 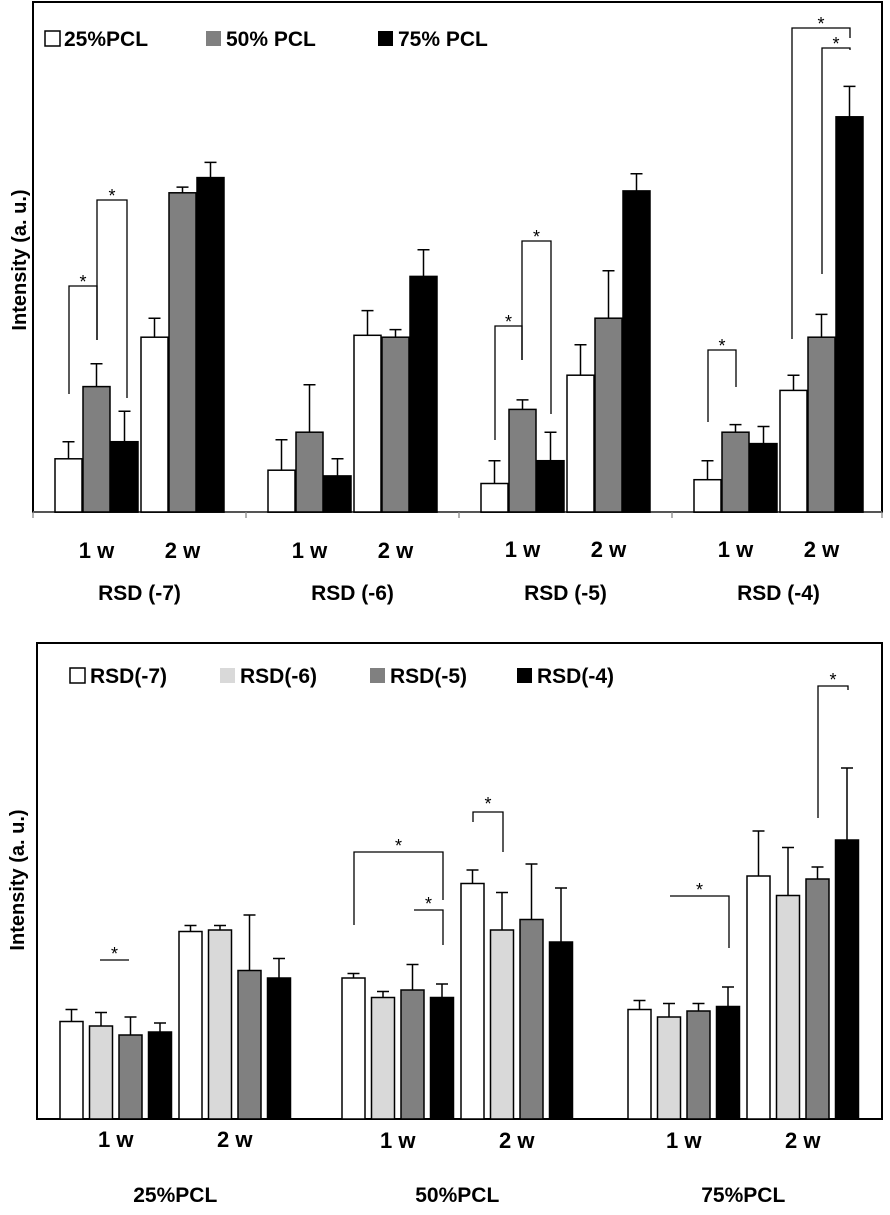 I want to click on bar-rsd-7-1-w-75-pcl, so click(x=124, y=476).